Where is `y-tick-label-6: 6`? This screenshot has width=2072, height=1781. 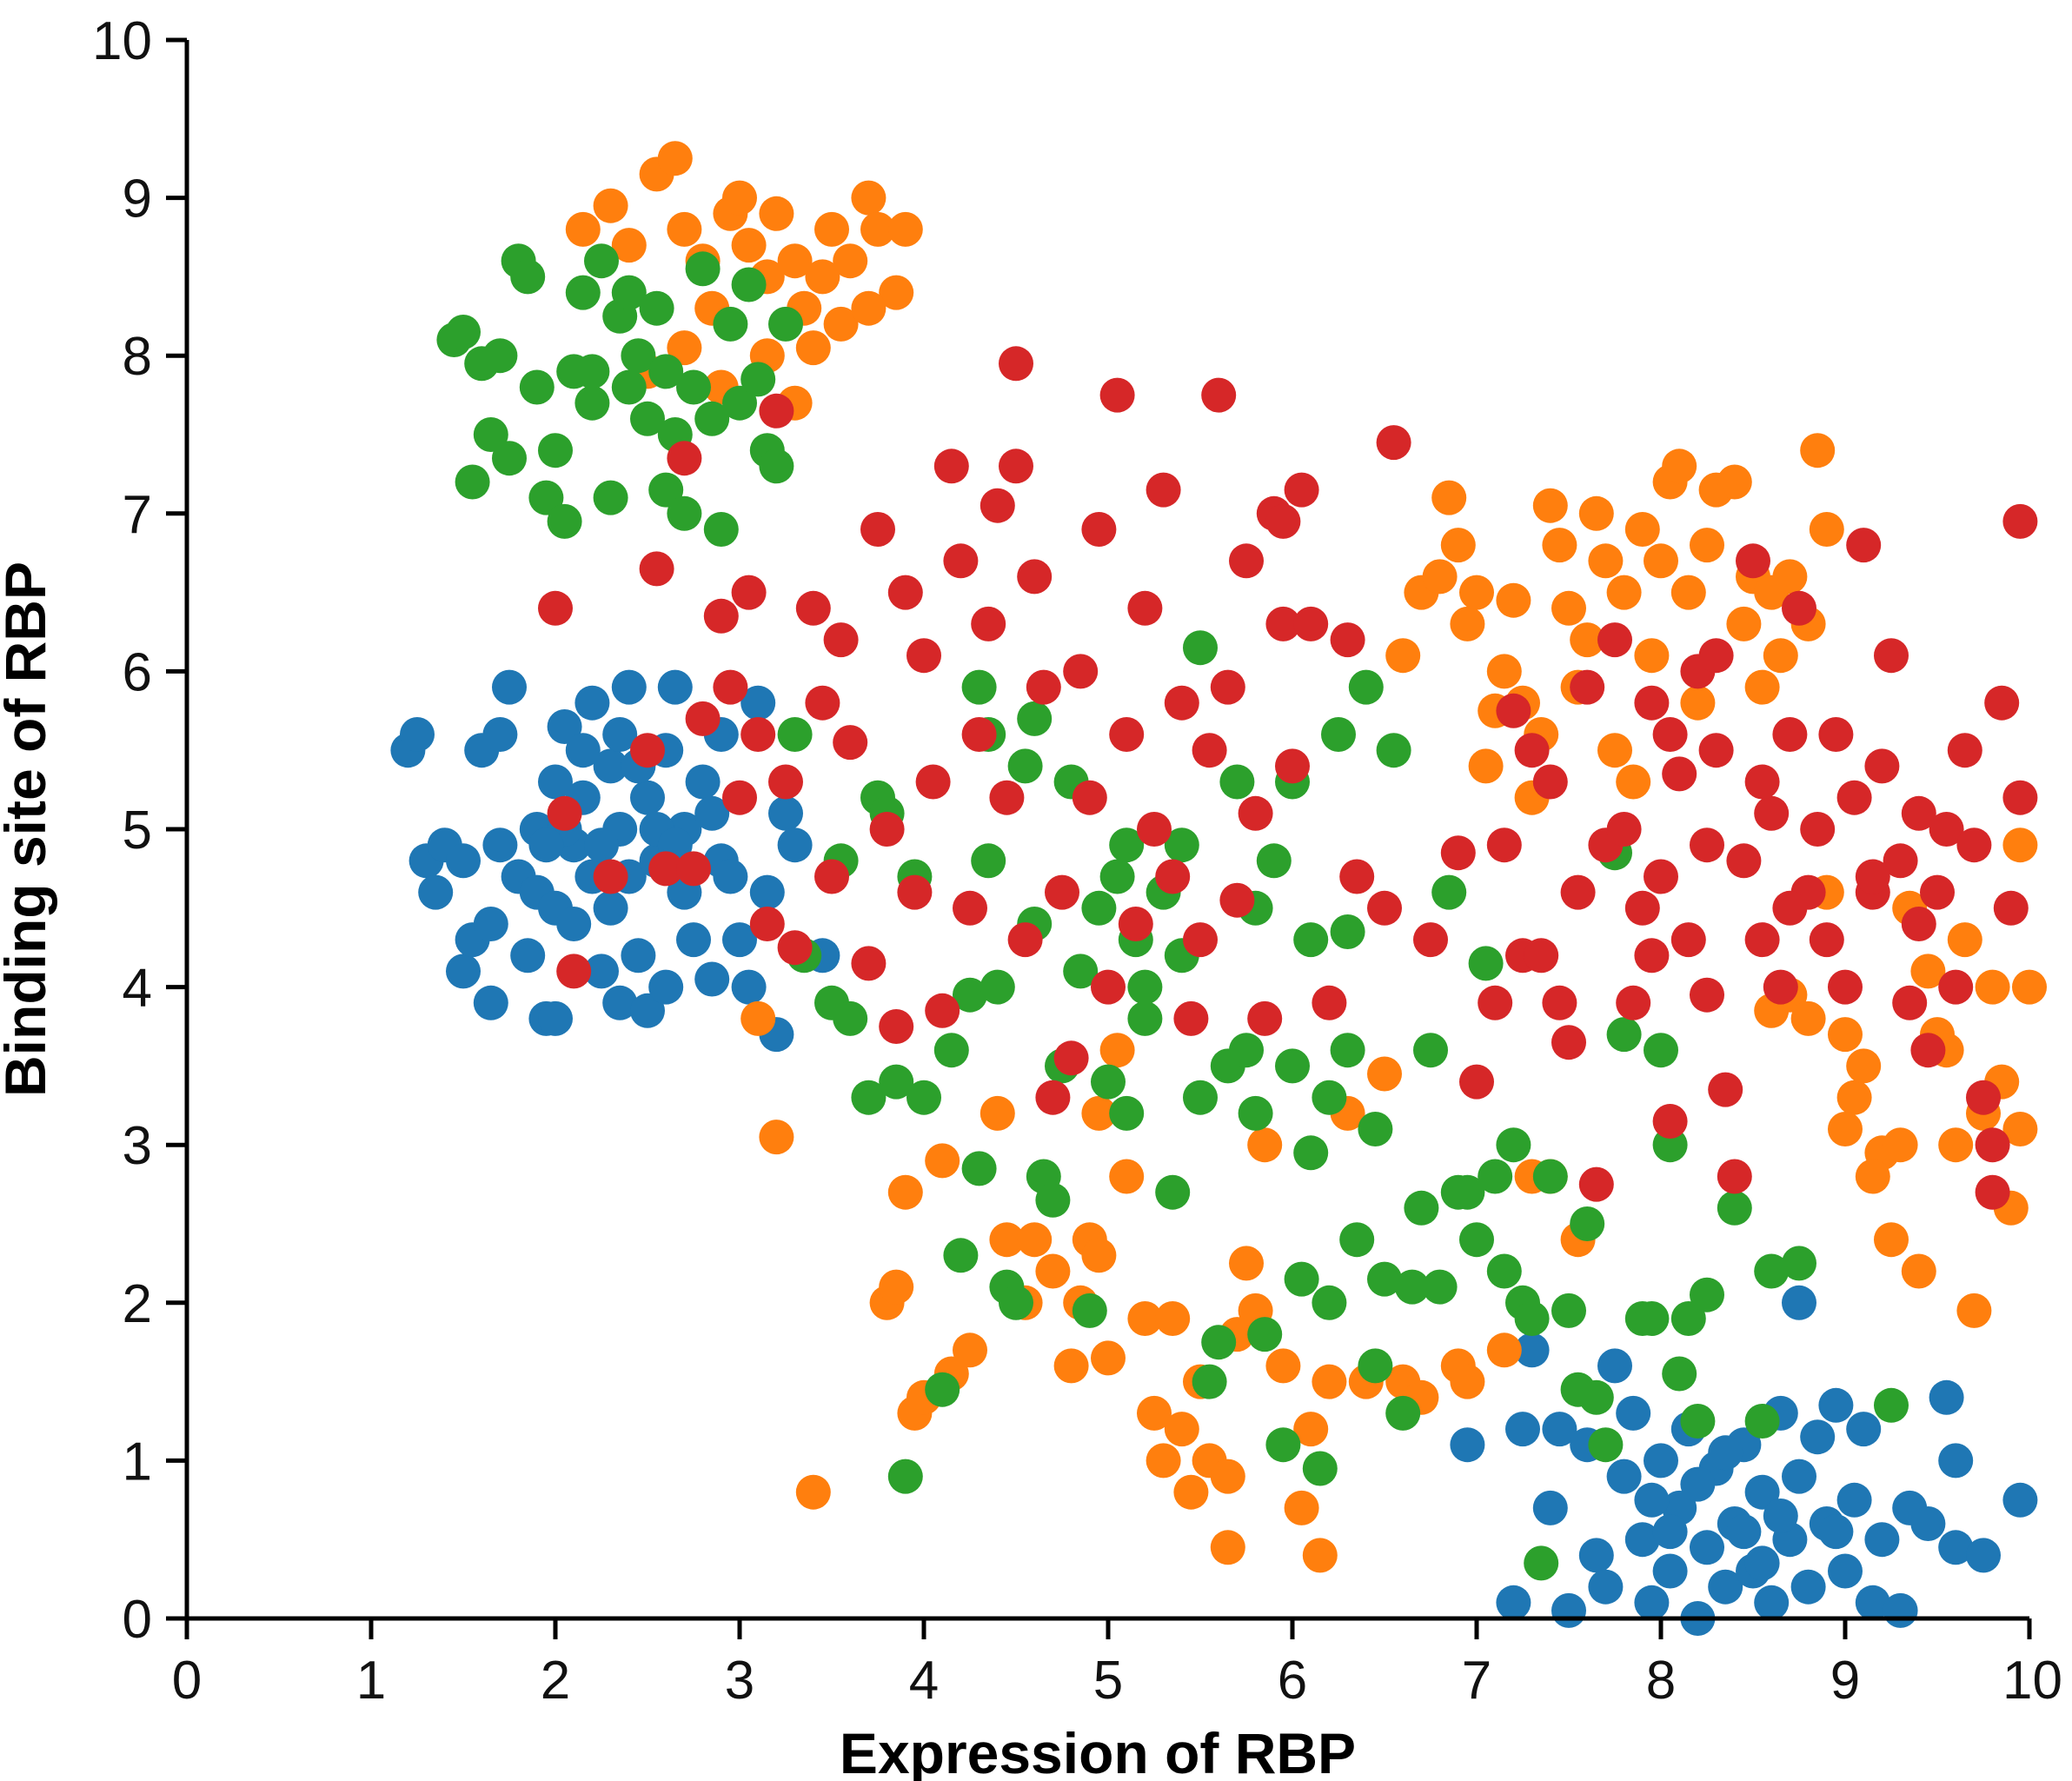 y-tick-label-6: 6 is located at coordinates (137, 672).